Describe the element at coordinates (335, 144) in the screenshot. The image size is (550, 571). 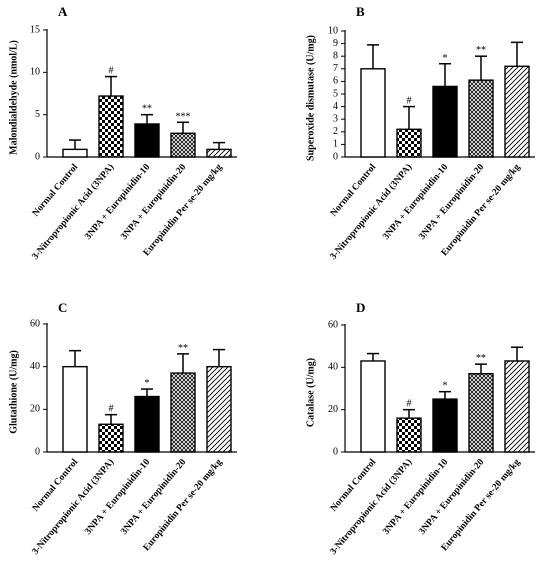
I see `y-tick-label: 1` at that location.